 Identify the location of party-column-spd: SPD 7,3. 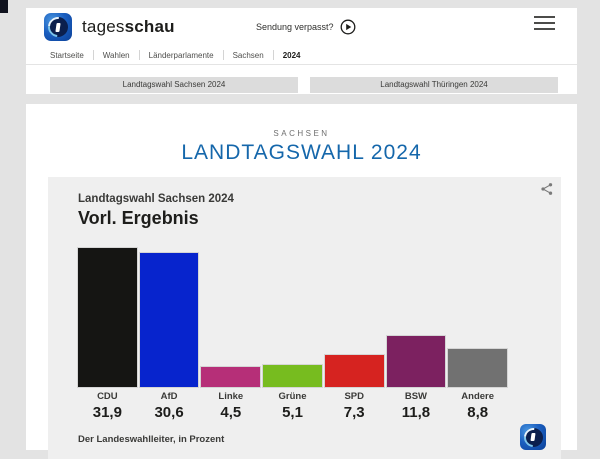
(354, 332).